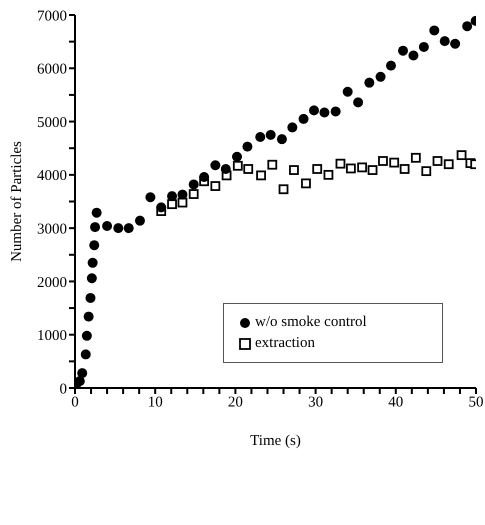 This screenshot has width=485, height=525. Describe the element at coordinates (63, 389) in the screenshot. I see `y-tick-label: 0` at that location.